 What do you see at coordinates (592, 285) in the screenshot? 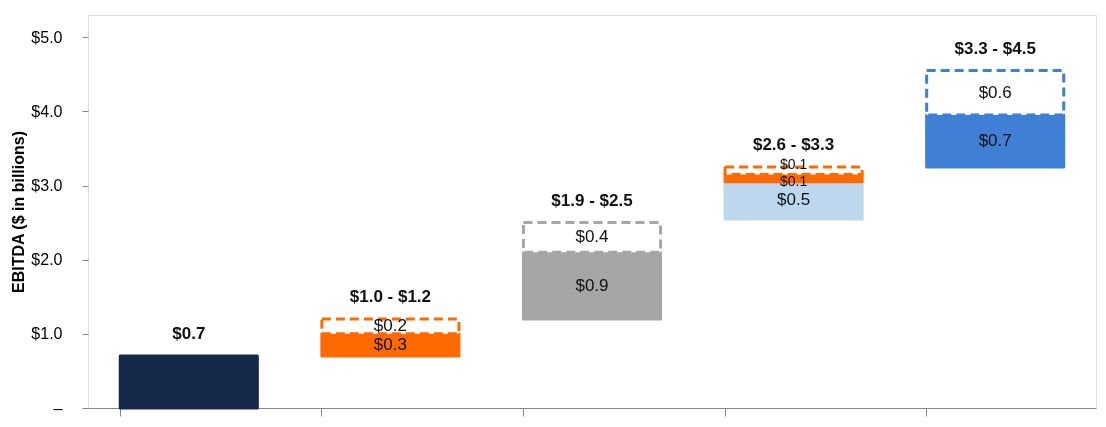
I see `data-label: $0.9` at bounding box center [592, 285].